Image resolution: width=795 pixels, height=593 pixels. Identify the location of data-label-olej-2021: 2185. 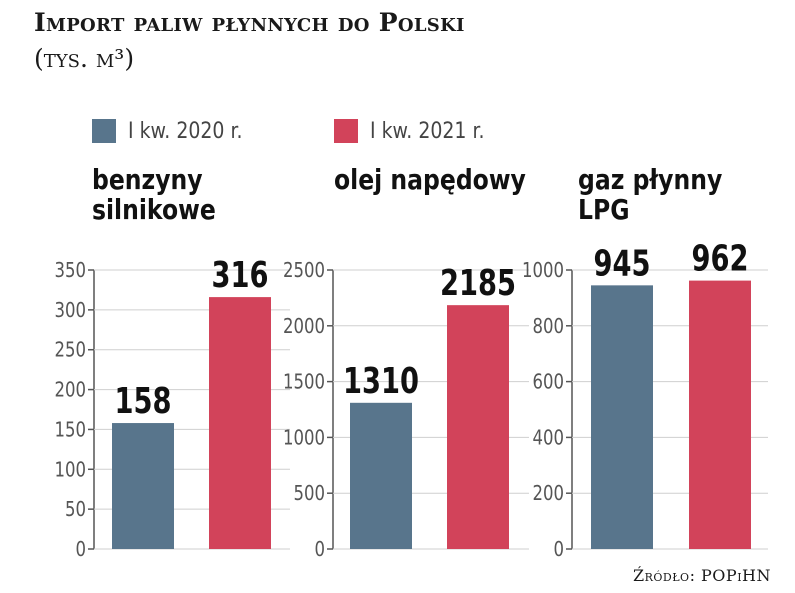
(478, 283).